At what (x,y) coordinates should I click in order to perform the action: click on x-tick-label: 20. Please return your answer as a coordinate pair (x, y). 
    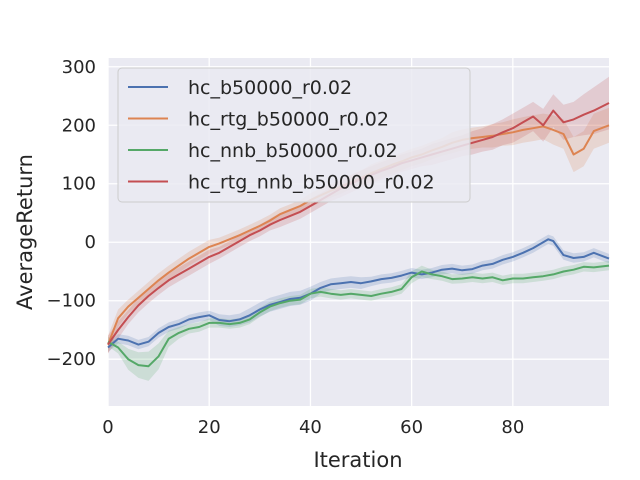
    Looking at the image, I should click on (209, 427).